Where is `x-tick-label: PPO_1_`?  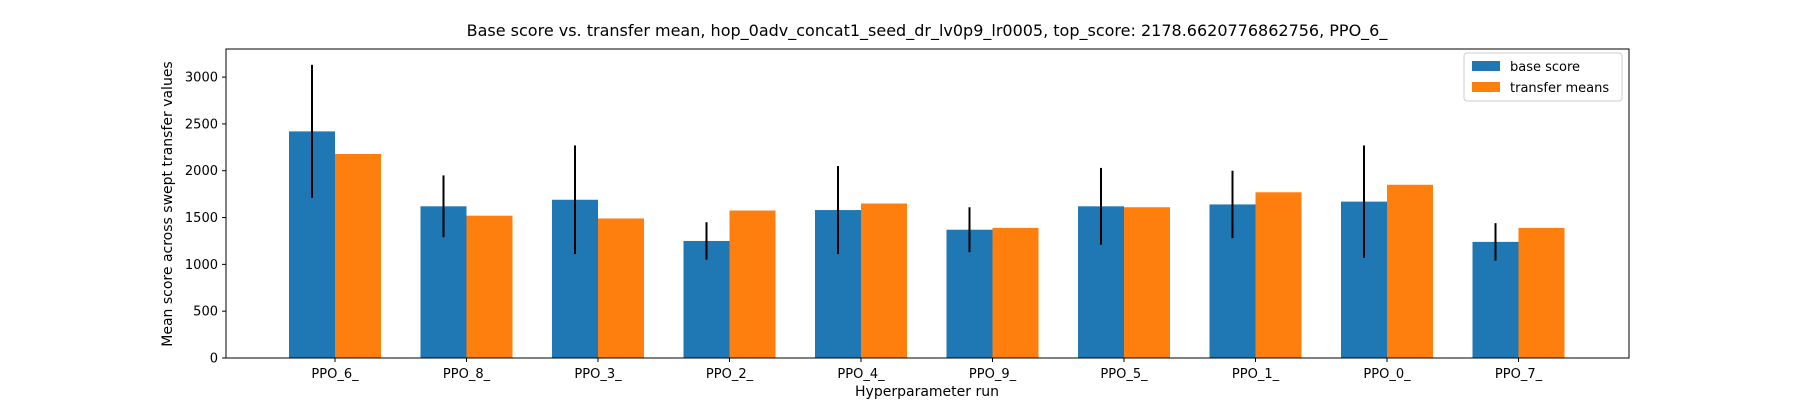 x-tick-label: PPO_1_ is located at coordinates (1256, 374).